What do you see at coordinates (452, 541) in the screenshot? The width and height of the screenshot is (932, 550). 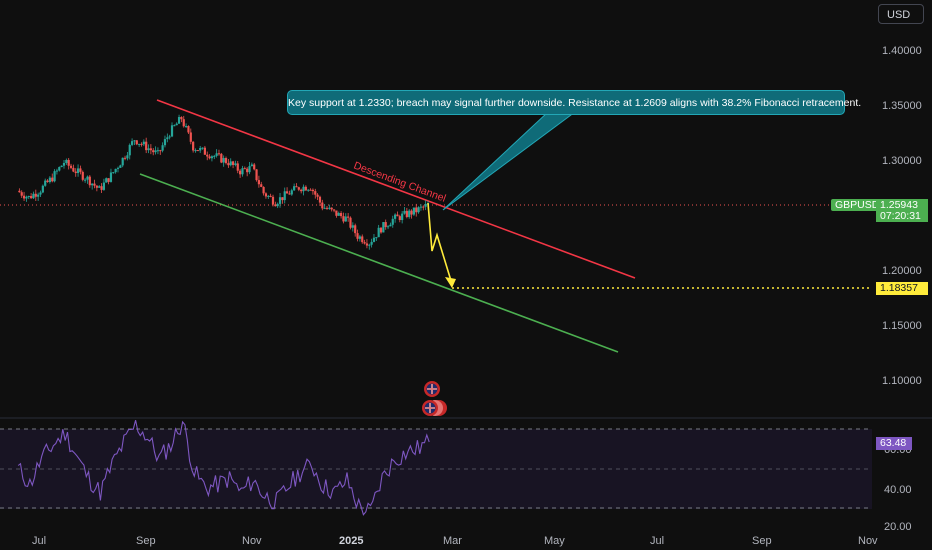 I see `x-tick-label: Mar` at bounding box center [452, 541].